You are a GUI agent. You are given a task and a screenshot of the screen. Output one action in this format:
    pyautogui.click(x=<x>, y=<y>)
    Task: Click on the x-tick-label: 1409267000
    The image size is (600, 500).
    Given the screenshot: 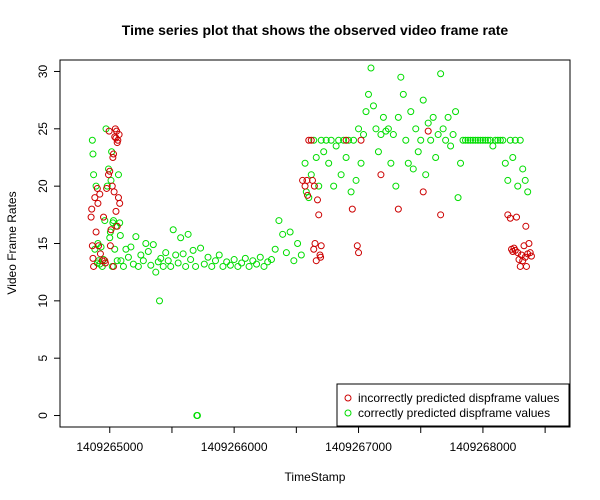 What is the action you would take?
    pyautogui.click(x=358, y=447)
    